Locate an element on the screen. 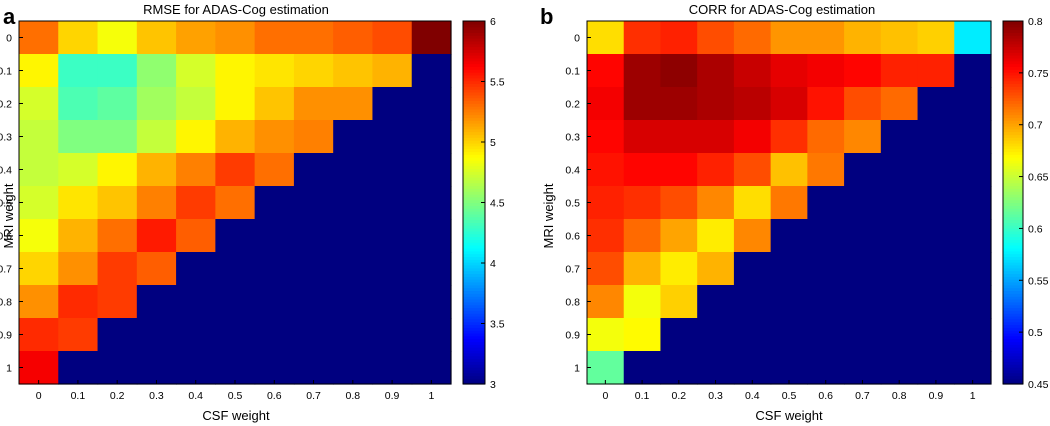 The image size is (1050, 426). panel-b-letter: b is located at coordinates (546, 16).